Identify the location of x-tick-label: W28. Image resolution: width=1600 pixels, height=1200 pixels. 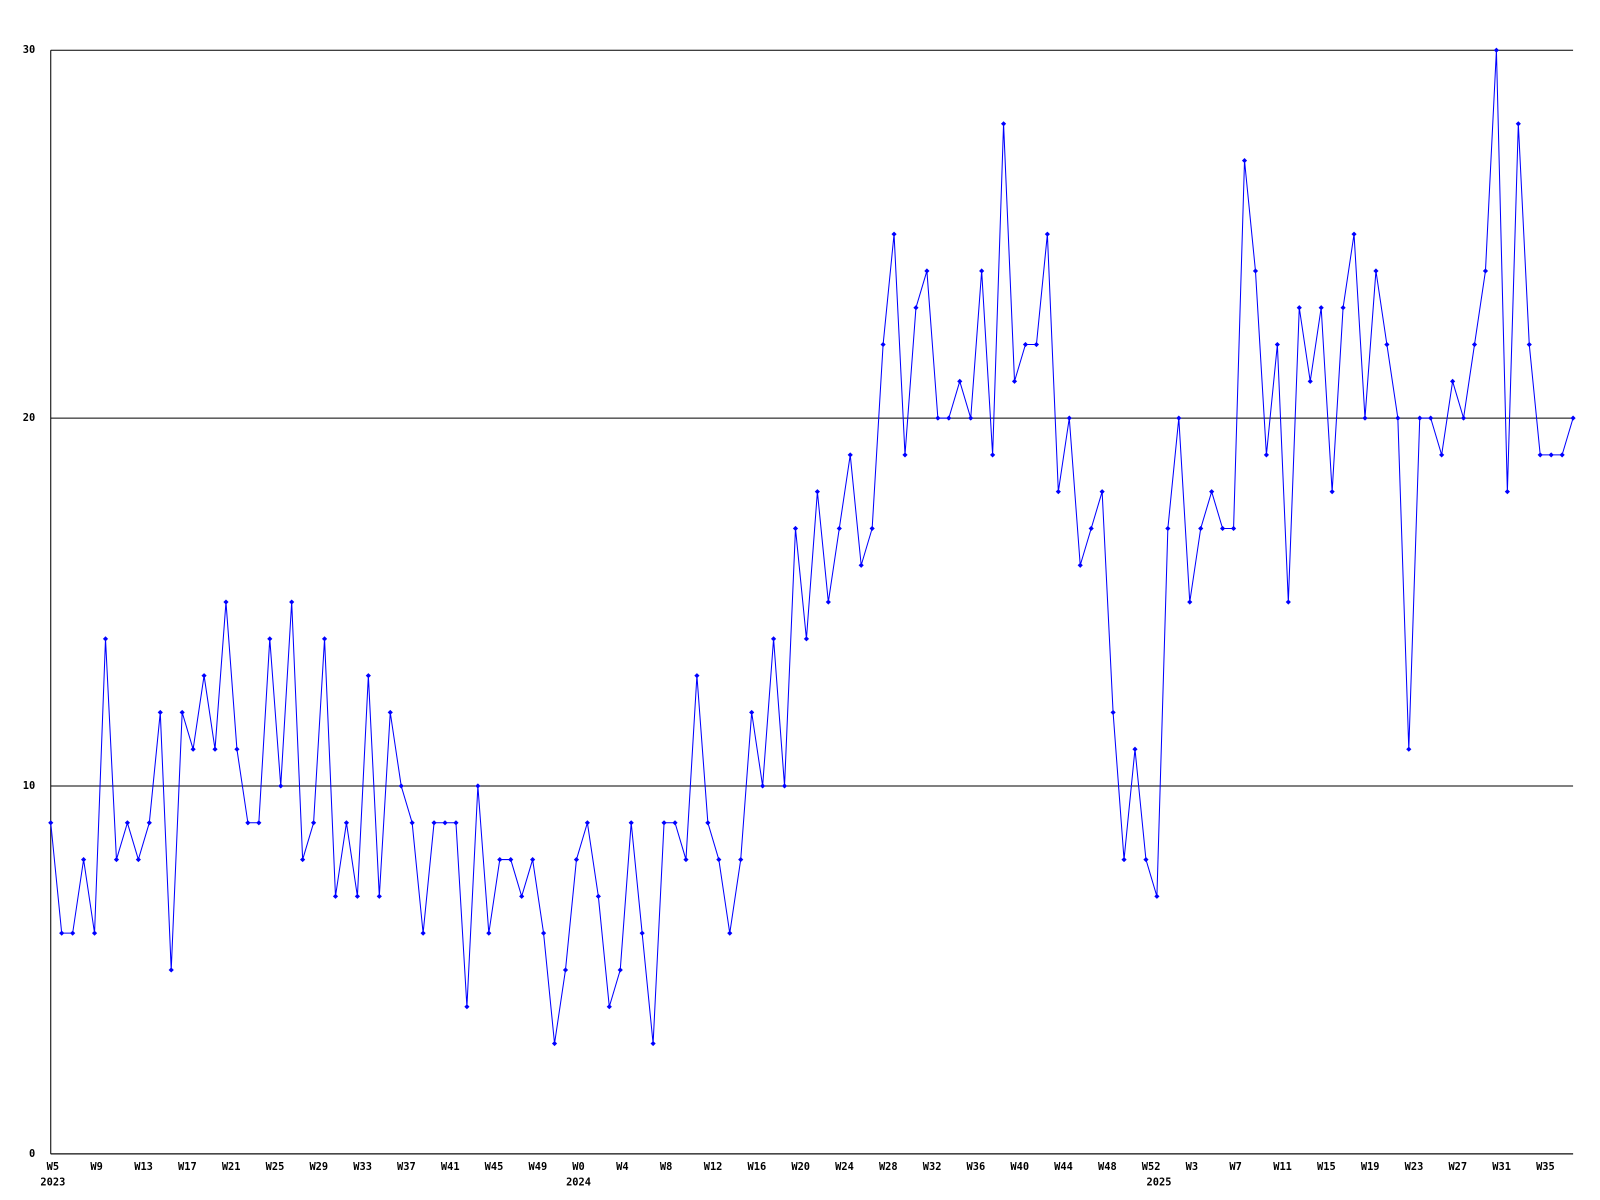
(888, 1167).